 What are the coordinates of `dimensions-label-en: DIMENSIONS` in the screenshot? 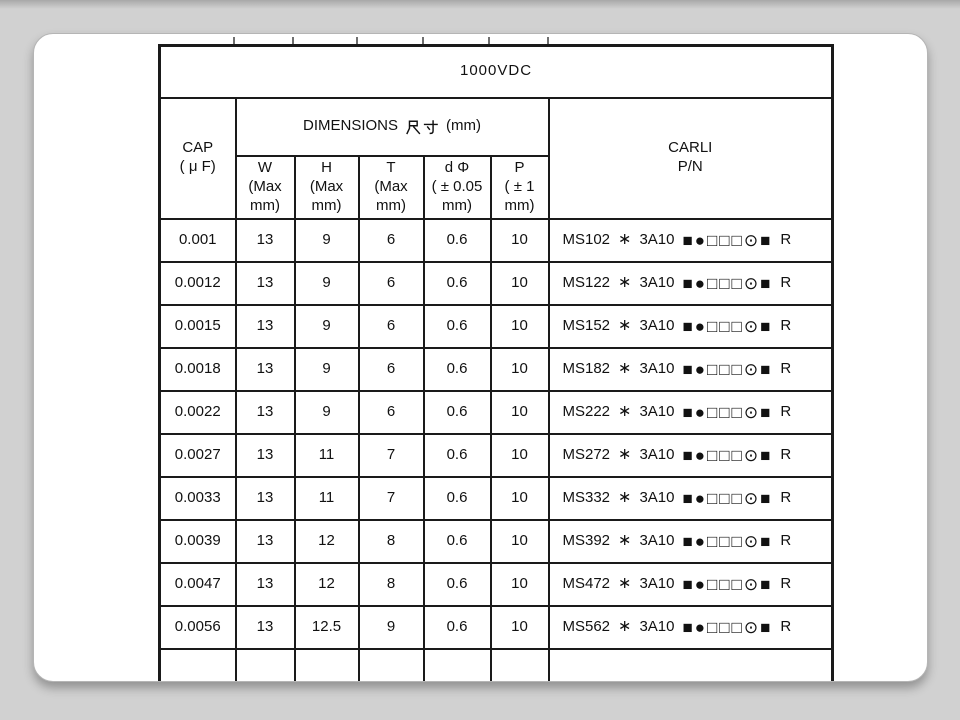 It's located at (351, 126).